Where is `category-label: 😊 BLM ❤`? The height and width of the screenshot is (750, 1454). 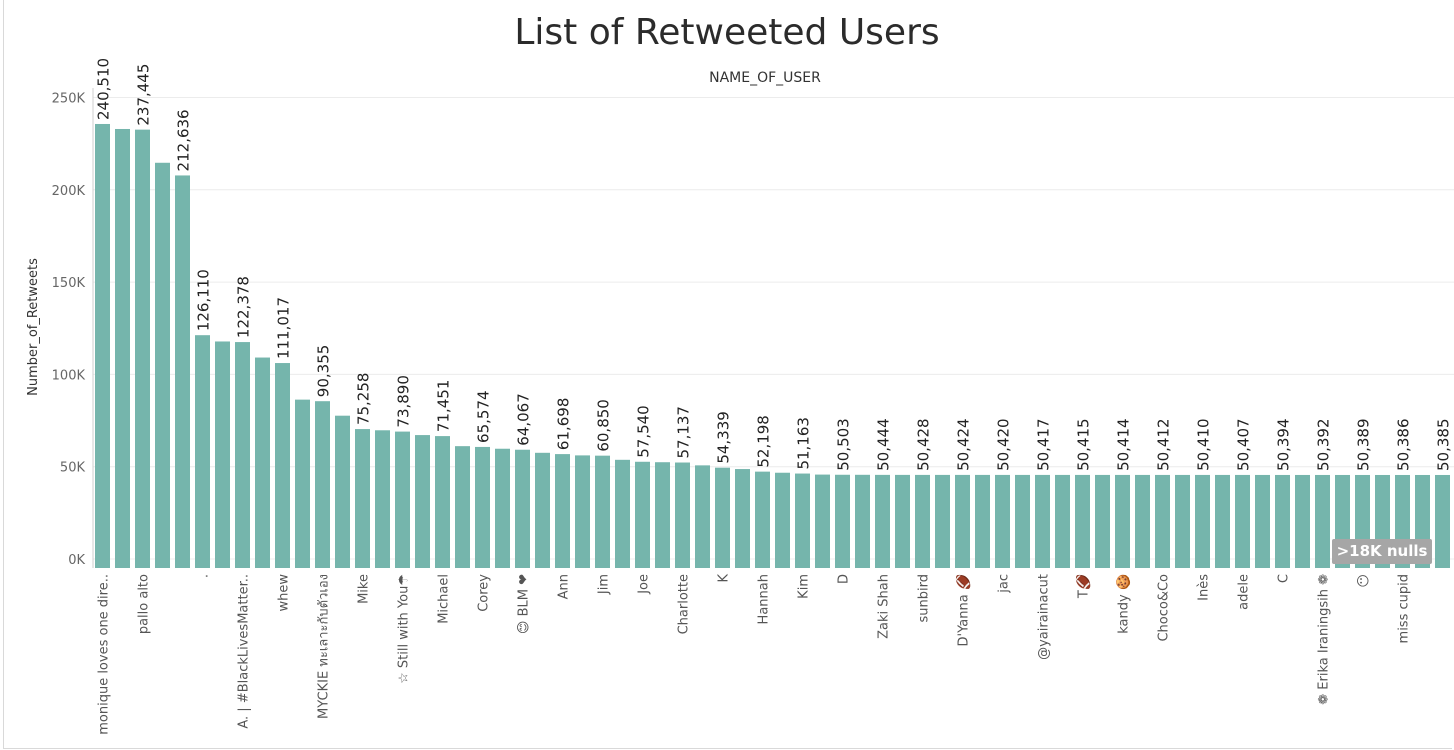
category-label: 😊 BLM ❤ is located at coordinates (524, 604).